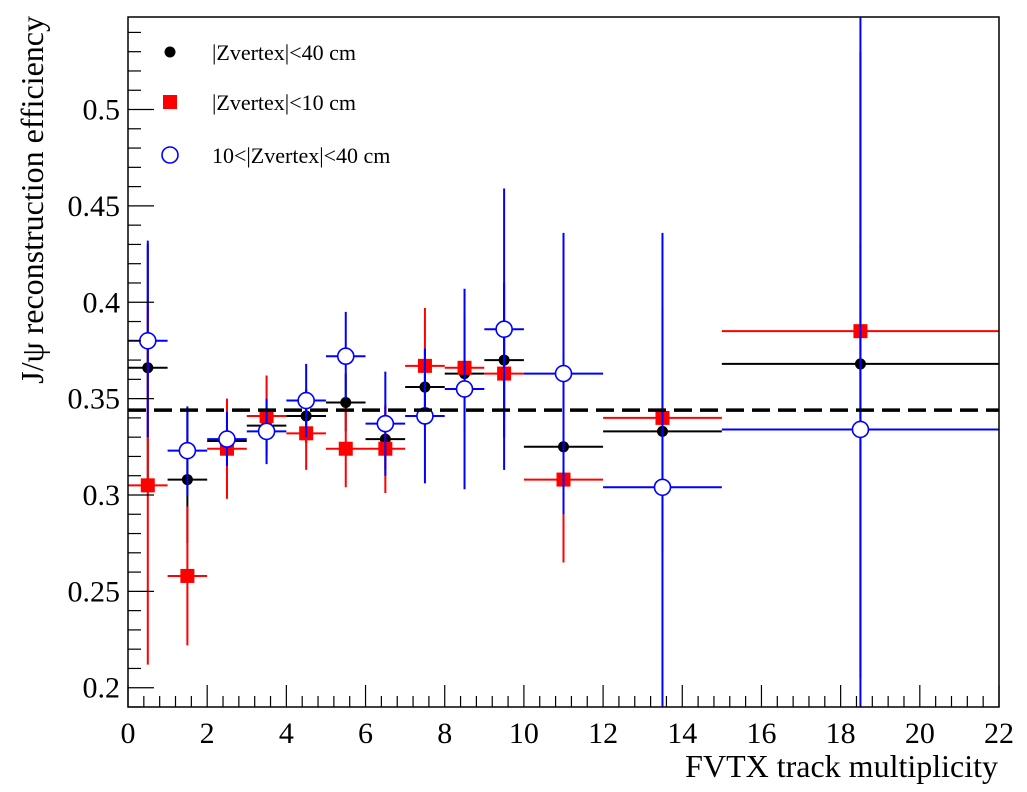 The image size is (1027, 792). What do you see at coordinates (32, 200) in the screenshot?
I see `y-axis-title: J/ψ reconstruction efficiency` at bounding box center [32, 200].